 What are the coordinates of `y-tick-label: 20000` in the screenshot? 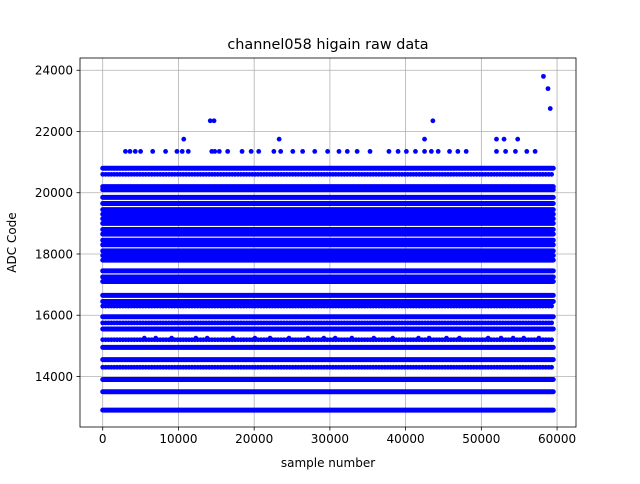 It's located at (54, 193).